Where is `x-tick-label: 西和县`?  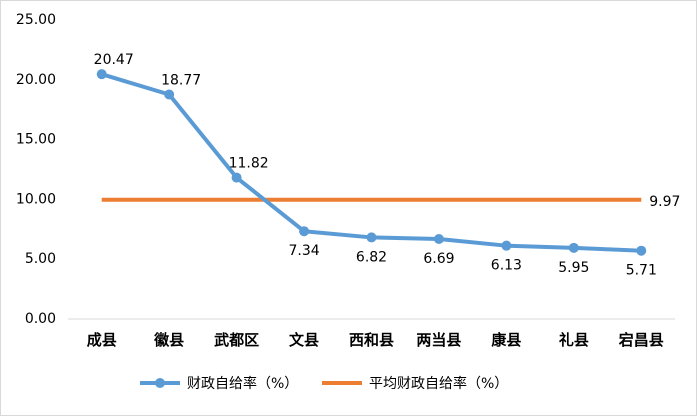 x-tick-label: 西和县 is located at coordinates (371, 340).